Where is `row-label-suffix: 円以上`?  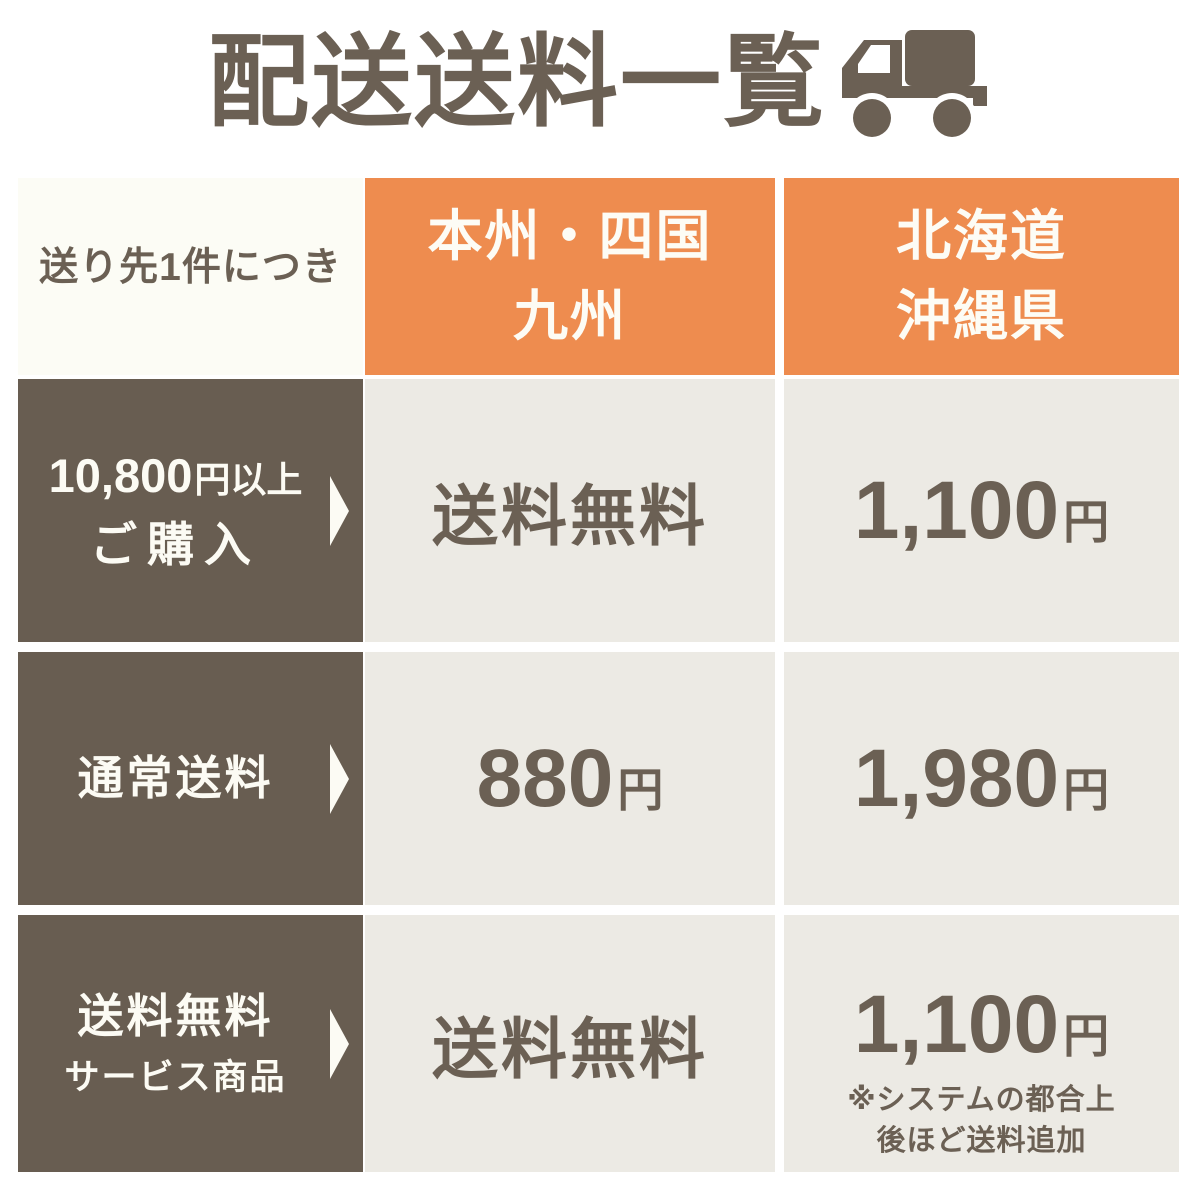
row-label-suffix: 円以上 is located at coordinates (248, 480).